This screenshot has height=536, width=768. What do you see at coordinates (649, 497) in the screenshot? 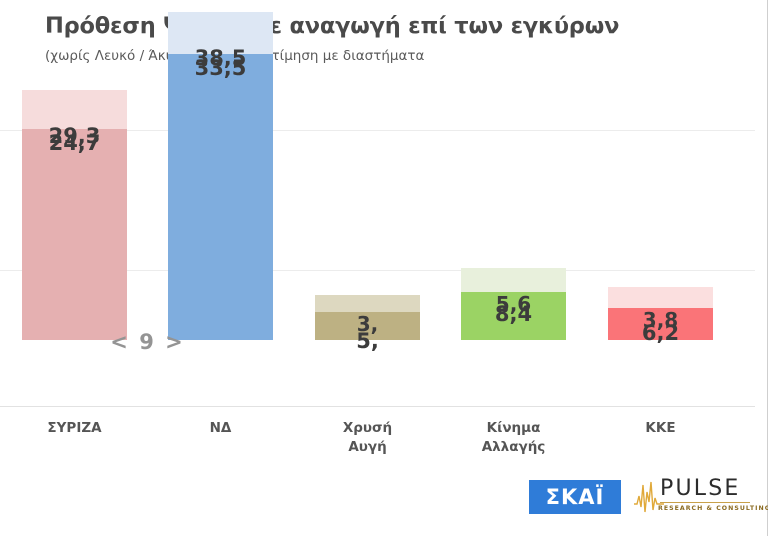
I see `pulse-waveform-icon` at bounding box center [649, 497].